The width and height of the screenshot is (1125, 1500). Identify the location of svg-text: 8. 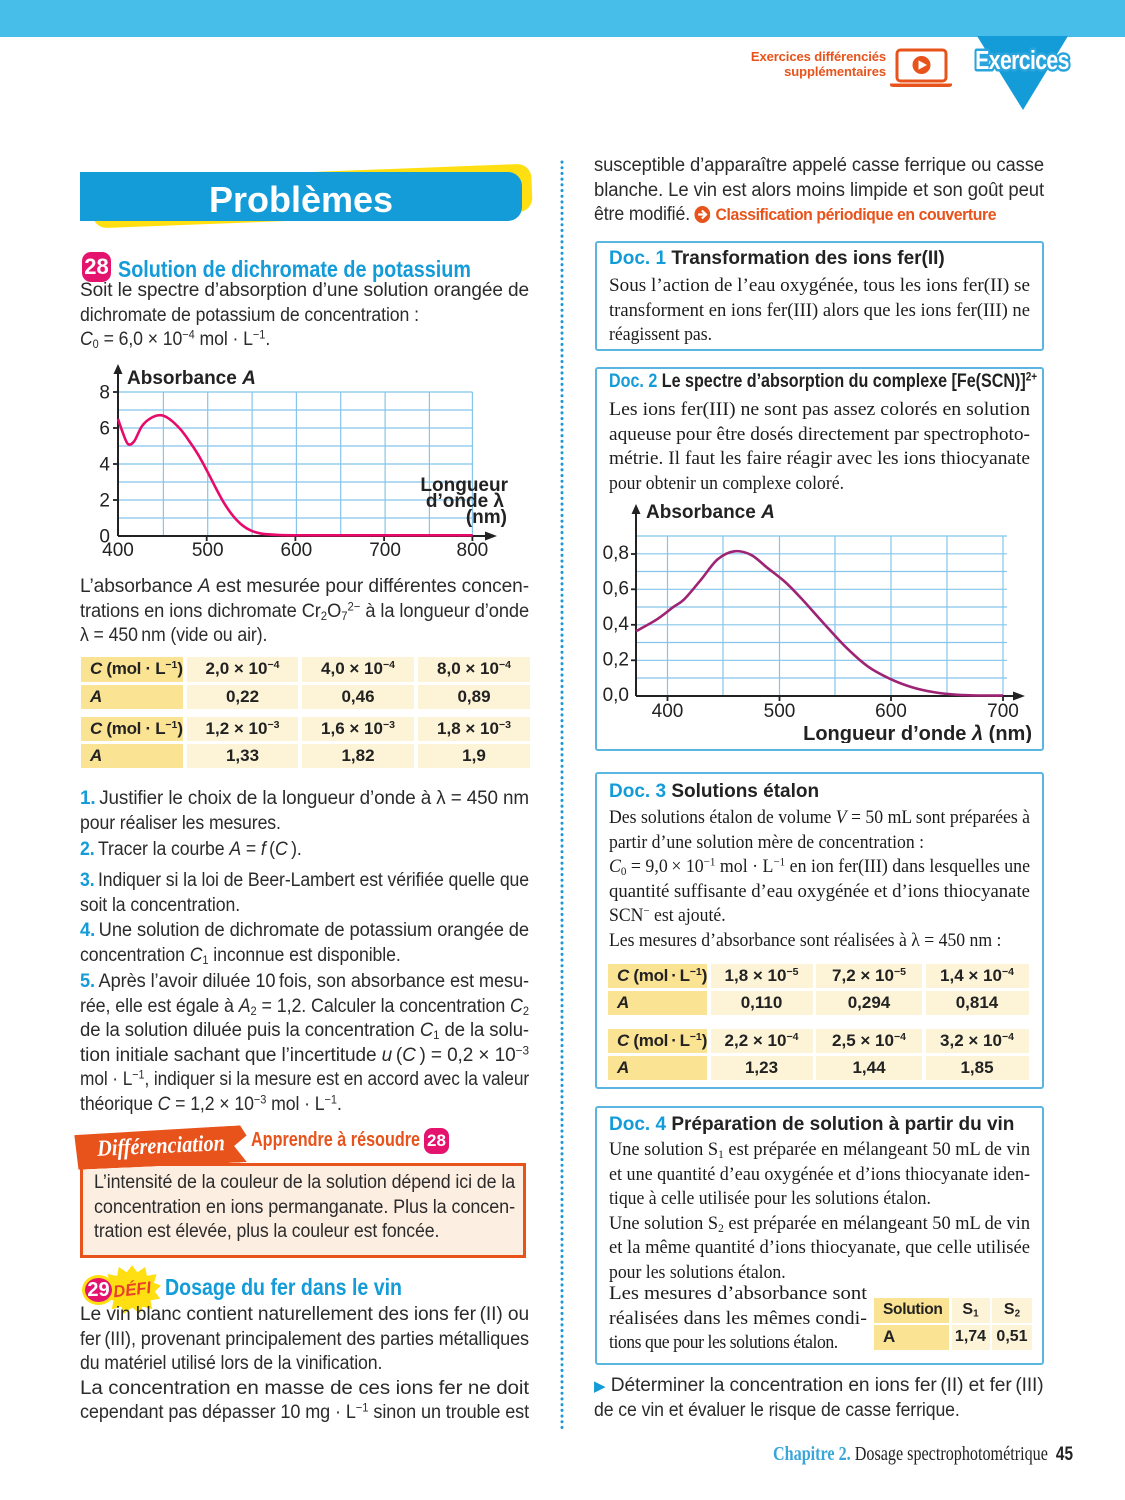
(104, 393).